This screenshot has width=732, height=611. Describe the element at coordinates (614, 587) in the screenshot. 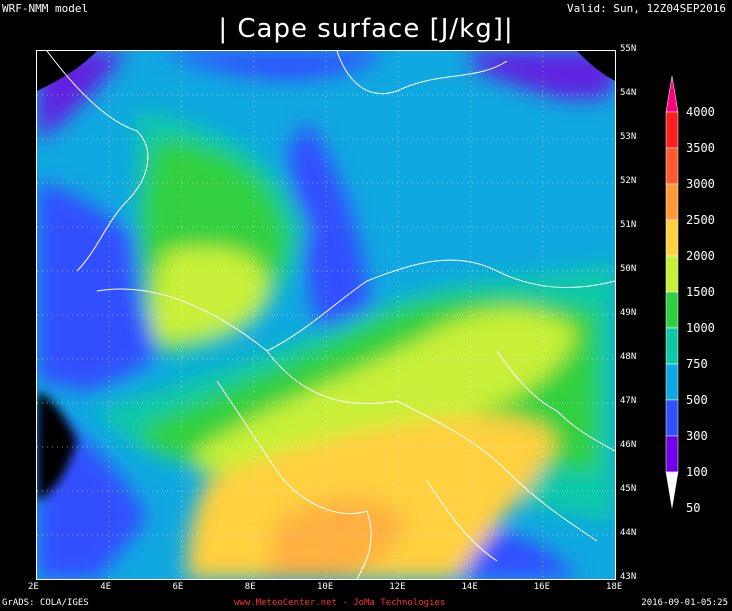

I see `lon-label: 18E` at that location.